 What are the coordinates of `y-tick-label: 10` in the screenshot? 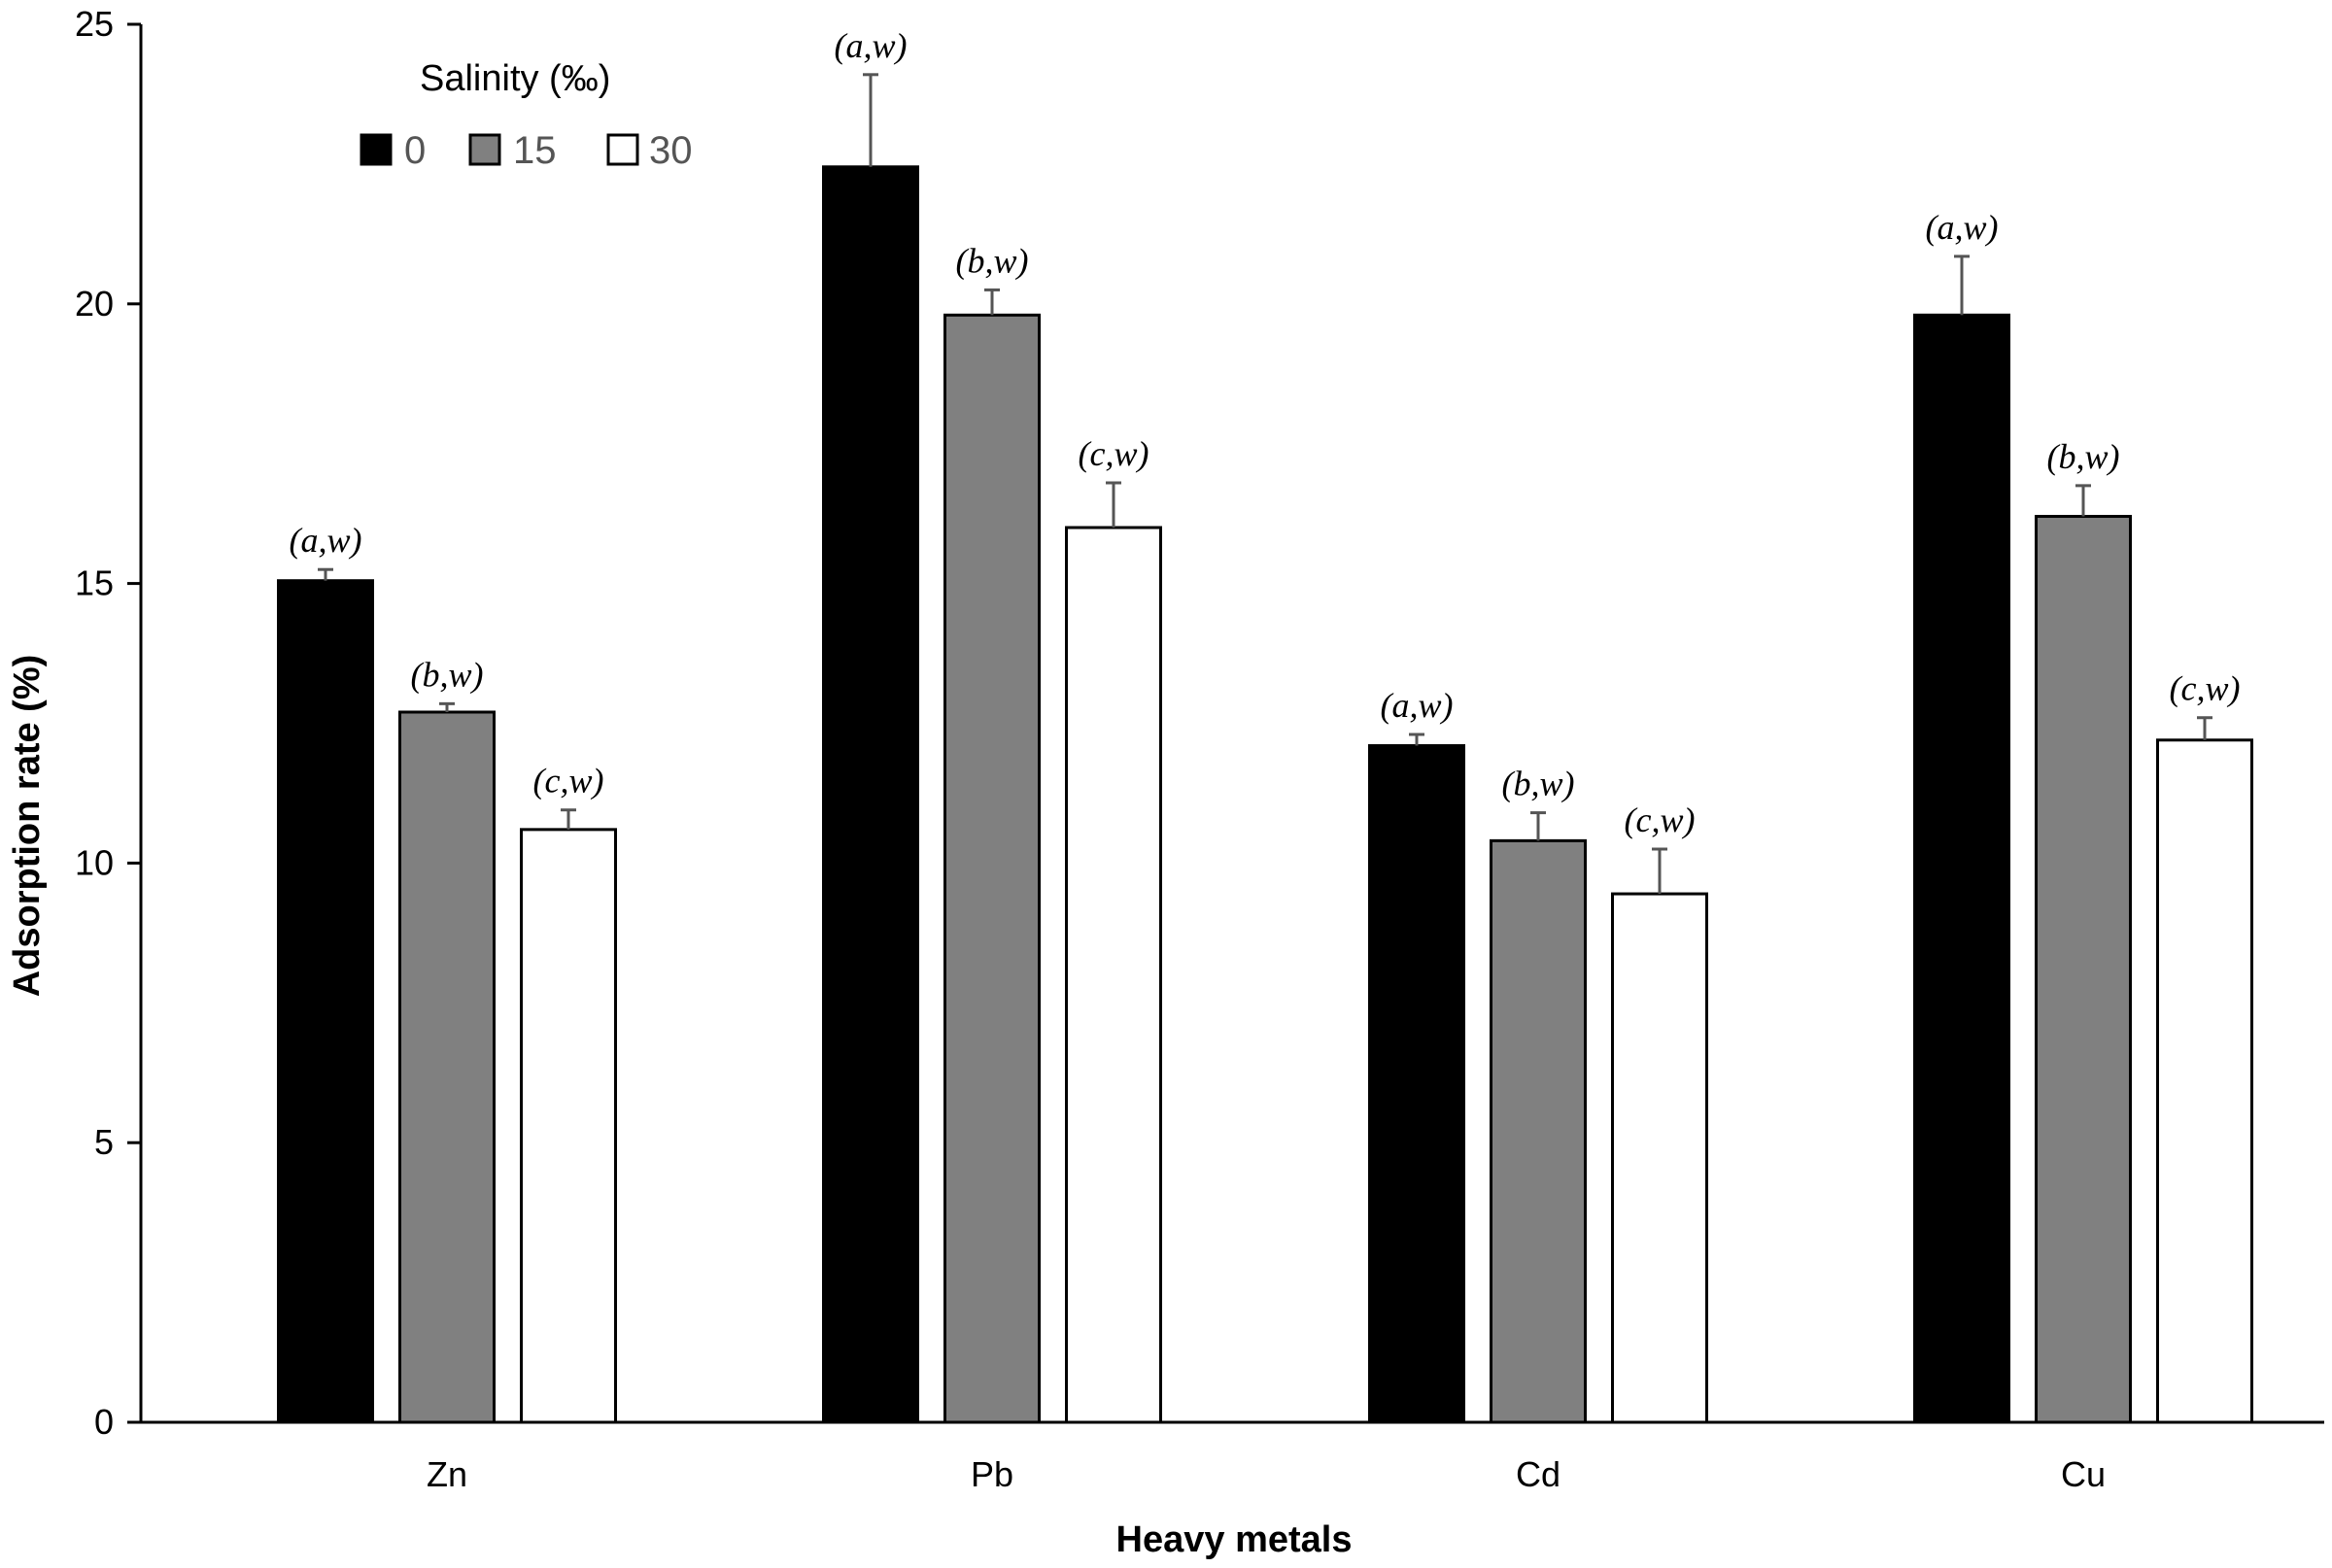 It's located at (94, 862).